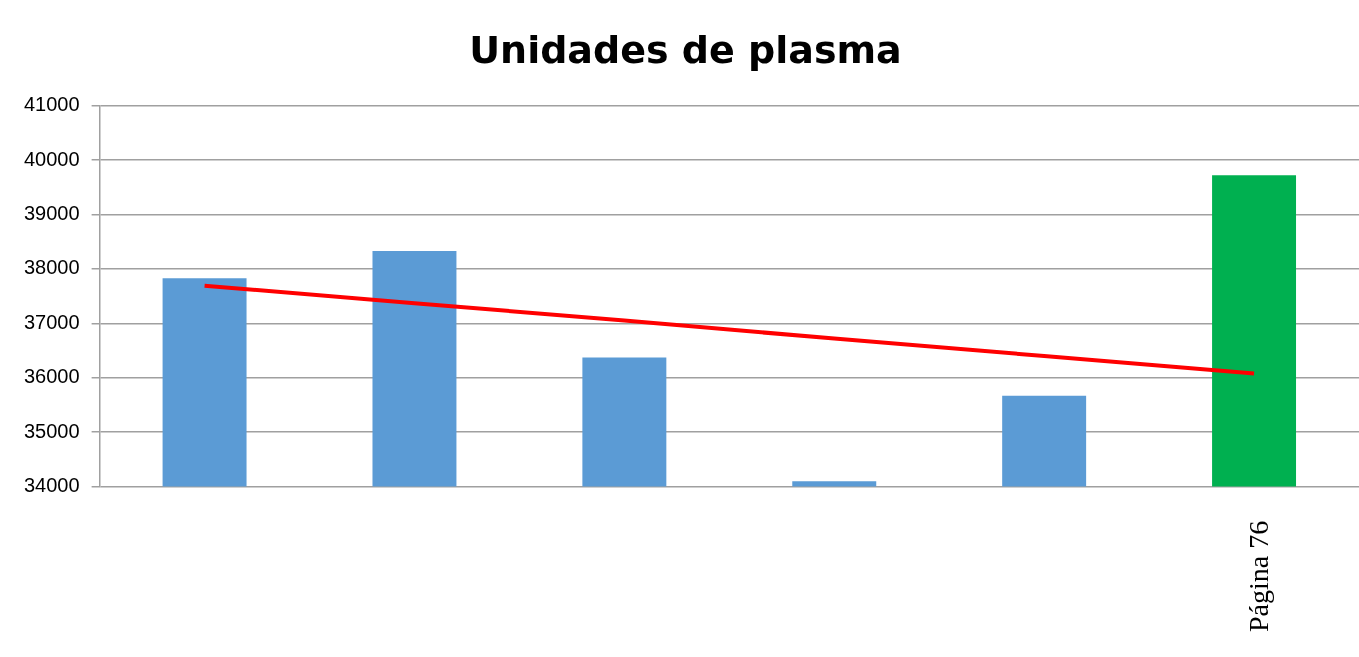  What do you see at coordinates (51, 321) in the screenshot?
I see `y-tick-label: 37000` at bounding box center [51, 321].